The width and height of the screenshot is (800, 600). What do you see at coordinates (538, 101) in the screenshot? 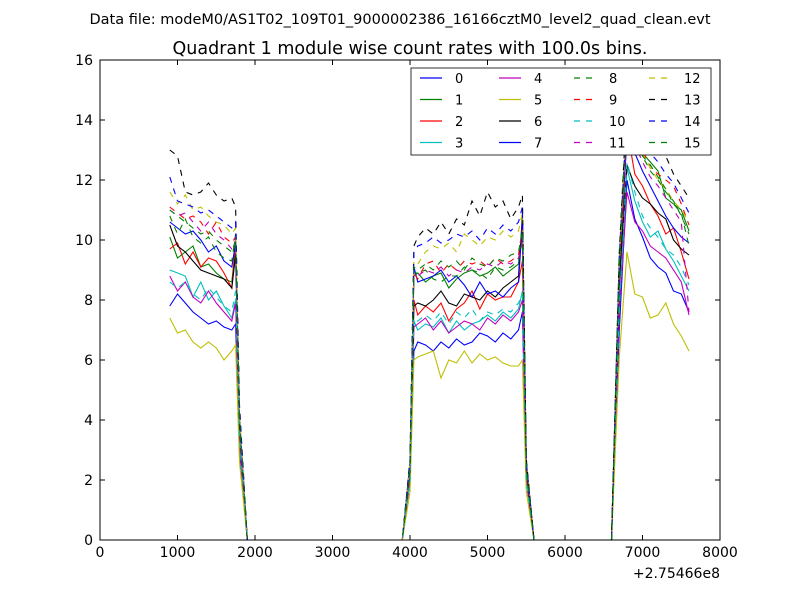
I see `legend-label-5: 5` at bounding box center [538, 101].